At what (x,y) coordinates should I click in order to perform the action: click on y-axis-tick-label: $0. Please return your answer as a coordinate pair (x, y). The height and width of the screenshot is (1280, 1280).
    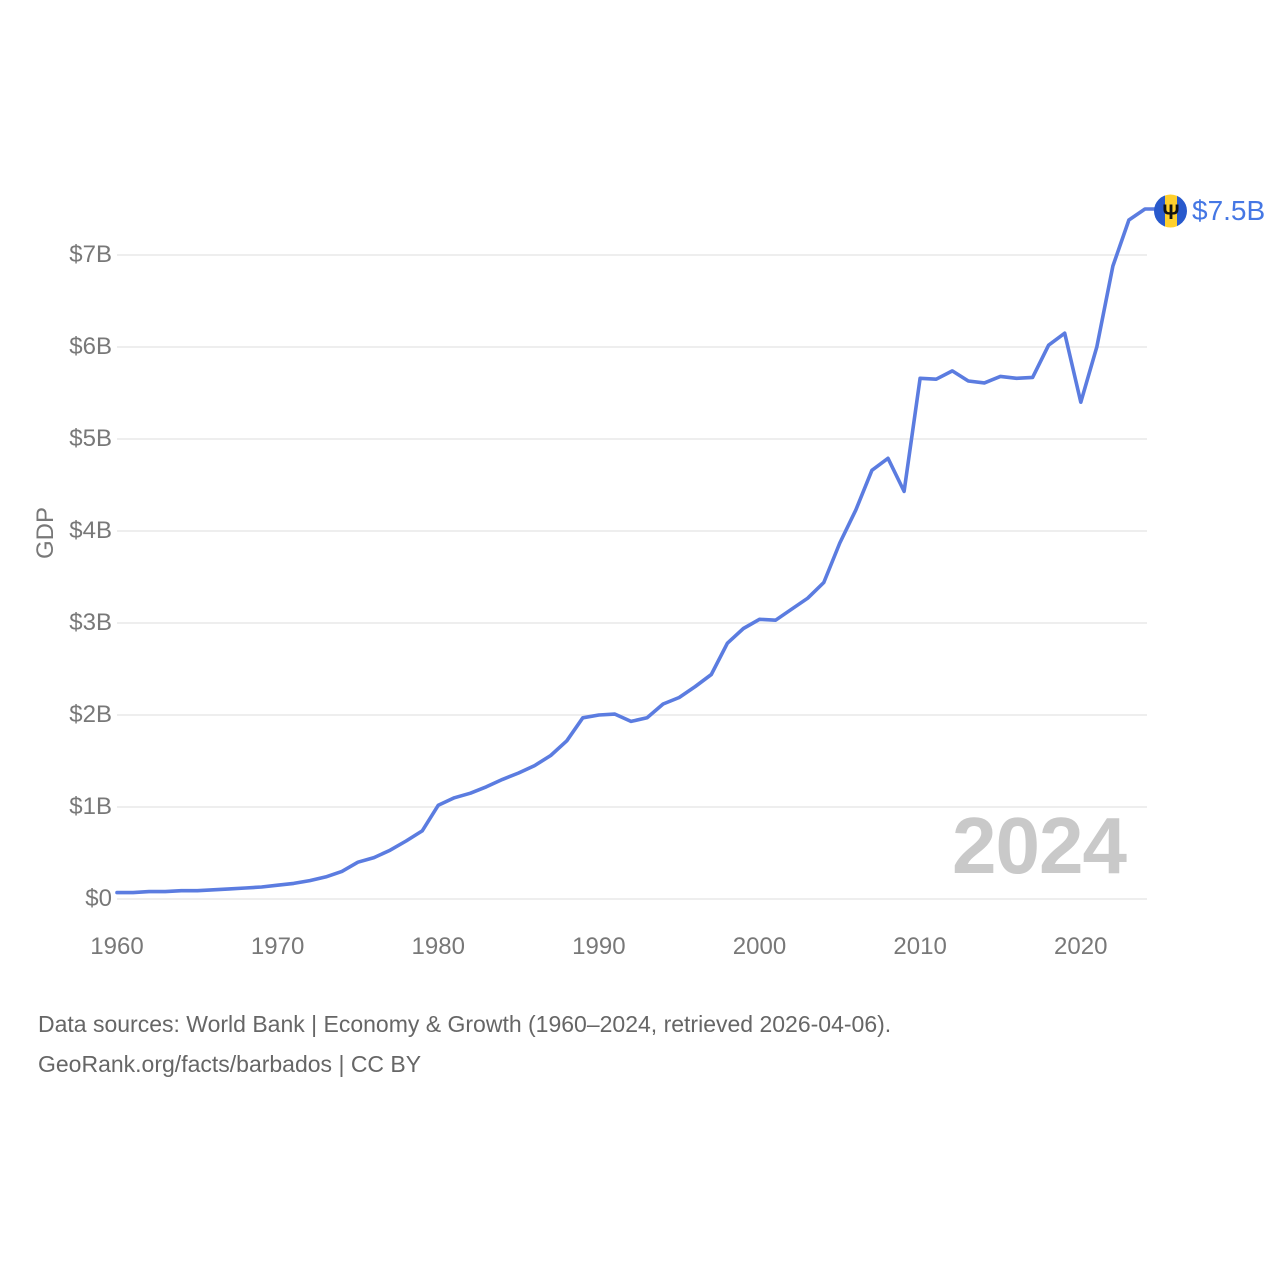
    Looking at the image, I should click on (98, 898).